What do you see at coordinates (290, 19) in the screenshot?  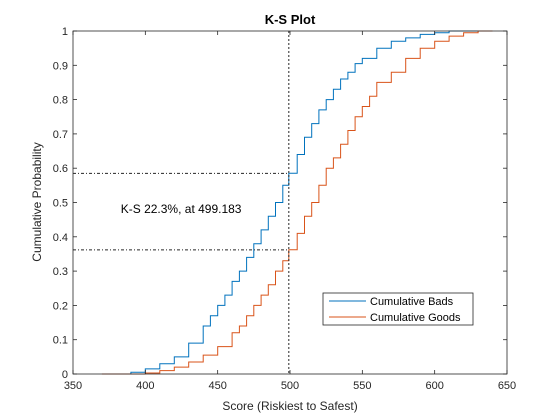 I see `chart-title: K-S Plot` at bounding box center [290, 19].